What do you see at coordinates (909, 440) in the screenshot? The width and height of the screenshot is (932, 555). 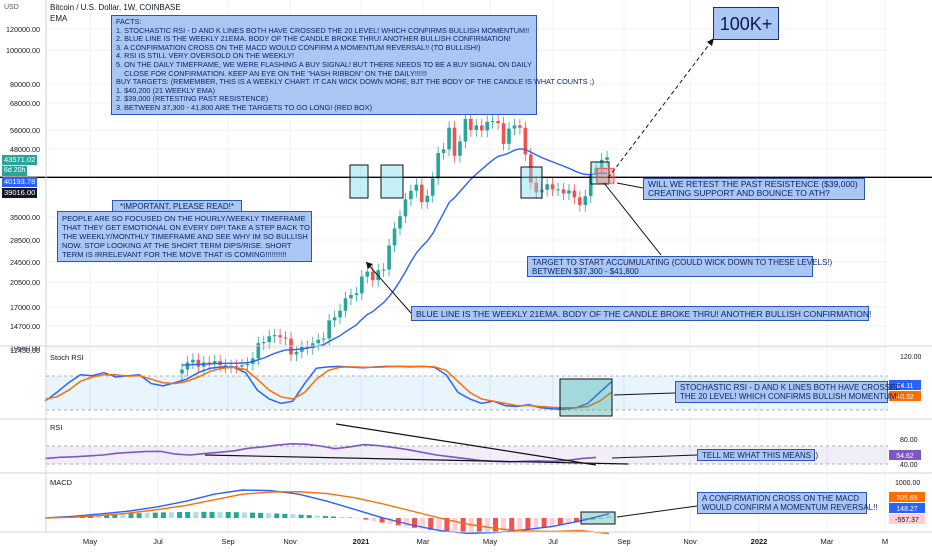 I see `rsi-tick-label: 80.00` at bounding box center [909, 440].